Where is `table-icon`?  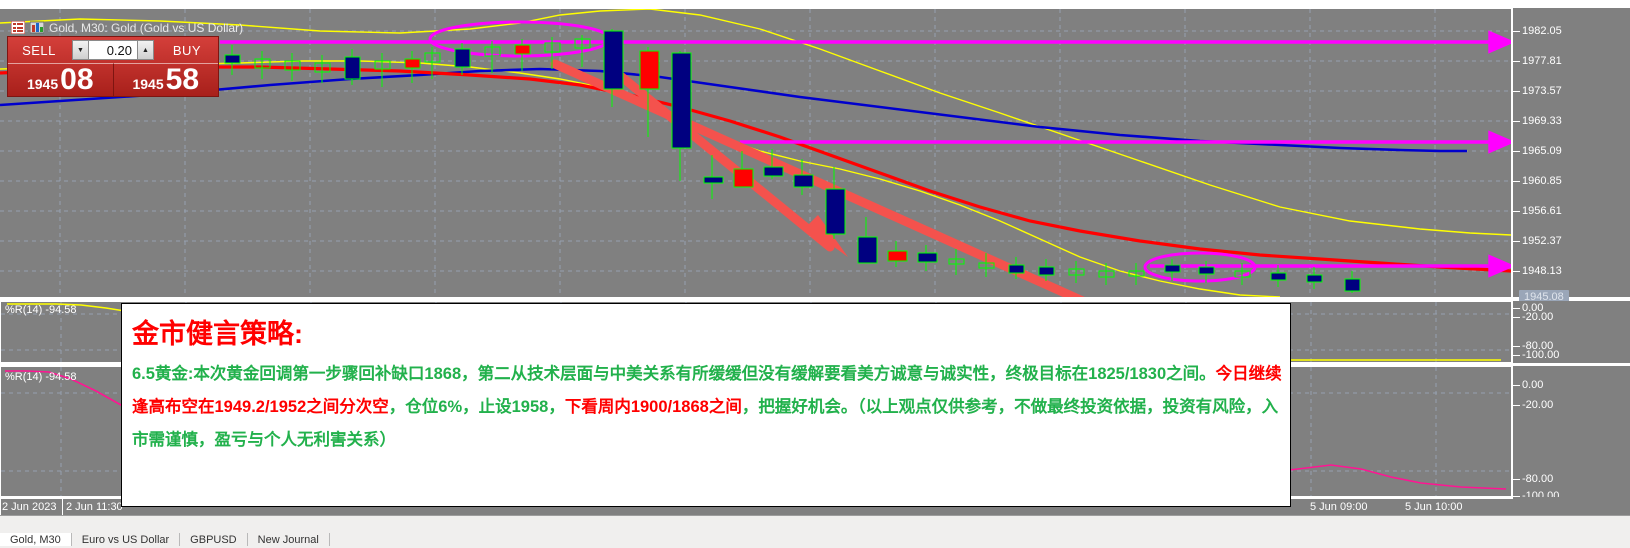 table-icon is located at coordinates (18, 27).